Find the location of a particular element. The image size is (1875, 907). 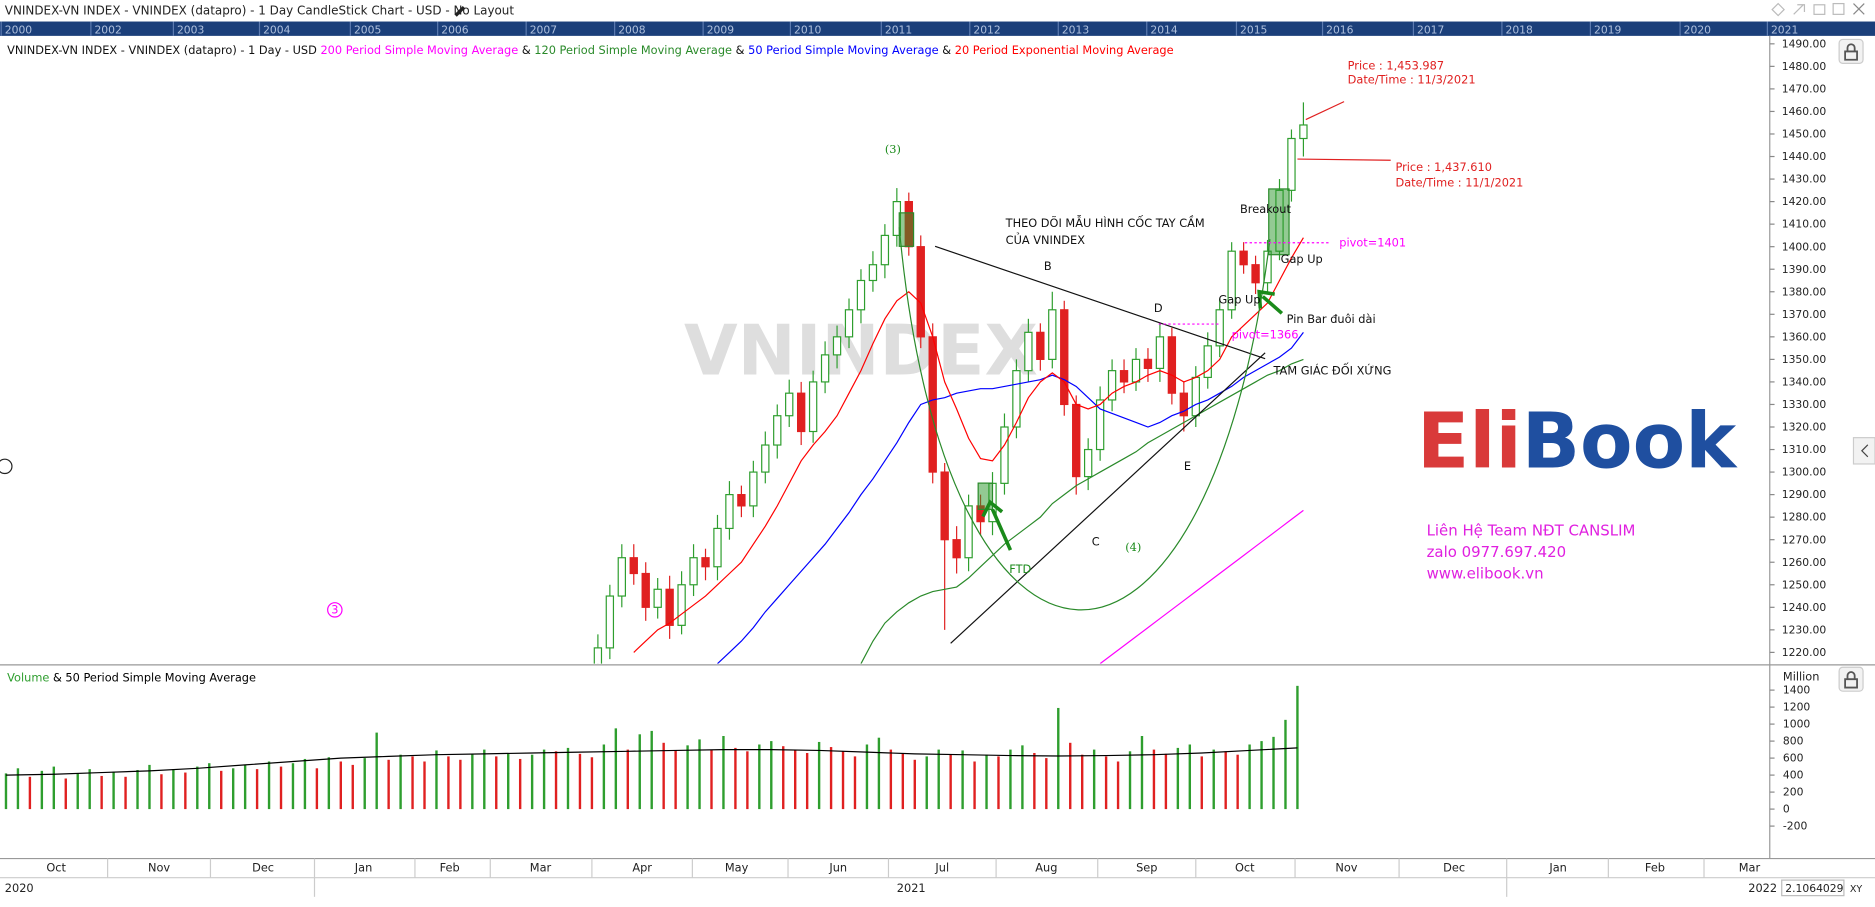

navigator-year: 2015 is located at coordinates (1253, 29).